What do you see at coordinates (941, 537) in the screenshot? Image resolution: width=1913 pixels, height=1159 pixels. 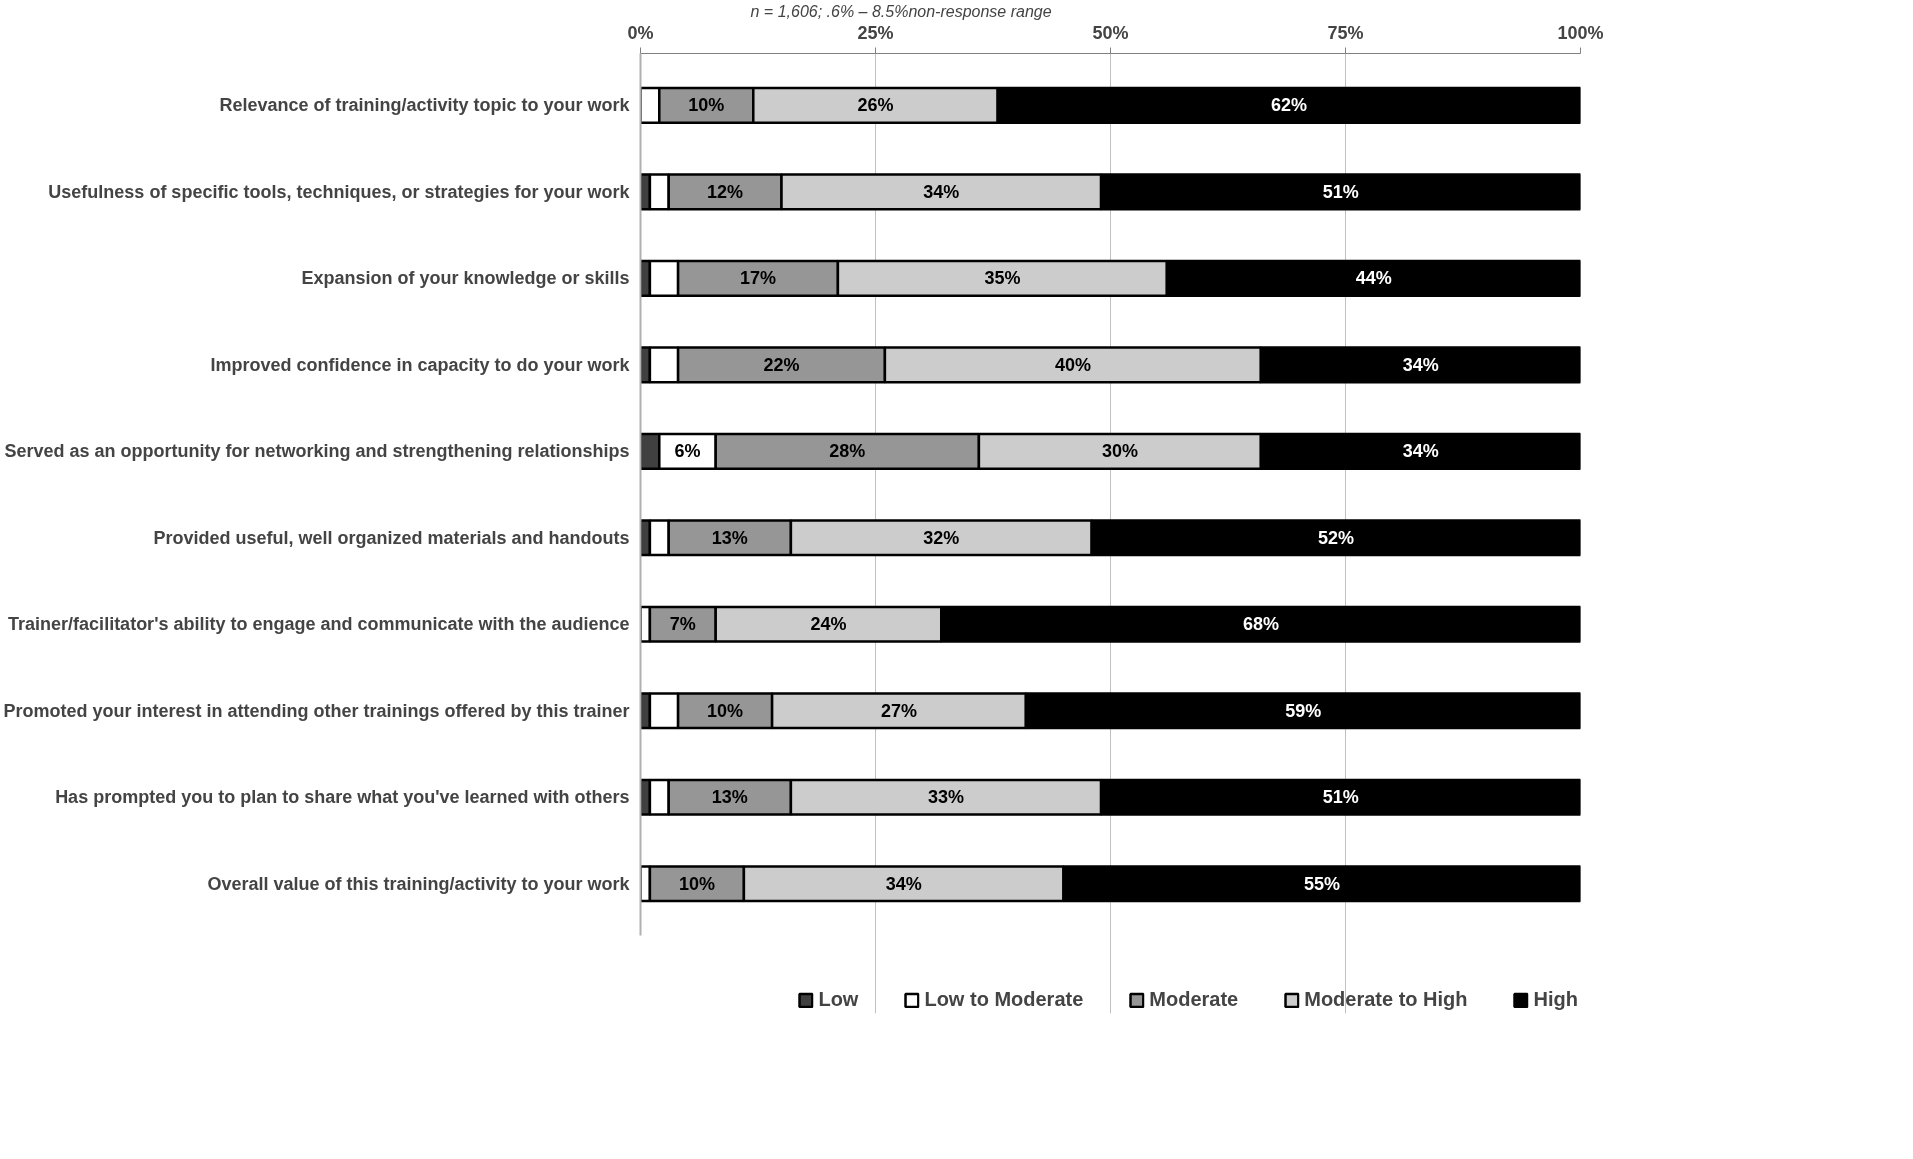 I see `data-label: 32%` at bounding box center [941, 537].